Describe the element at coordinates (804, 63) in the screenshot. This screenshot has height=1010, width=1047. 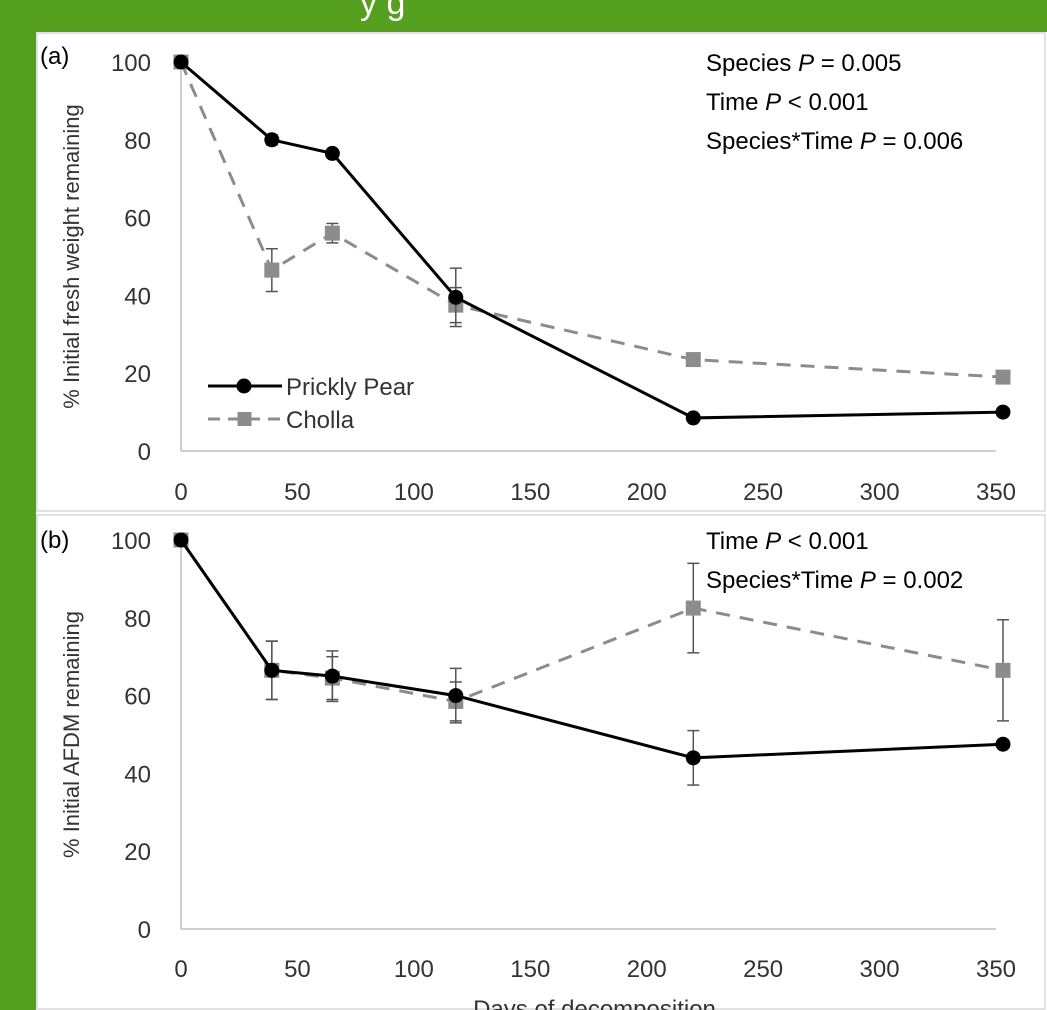
I see `stat-annotation: Species P = 0.005` at that location.